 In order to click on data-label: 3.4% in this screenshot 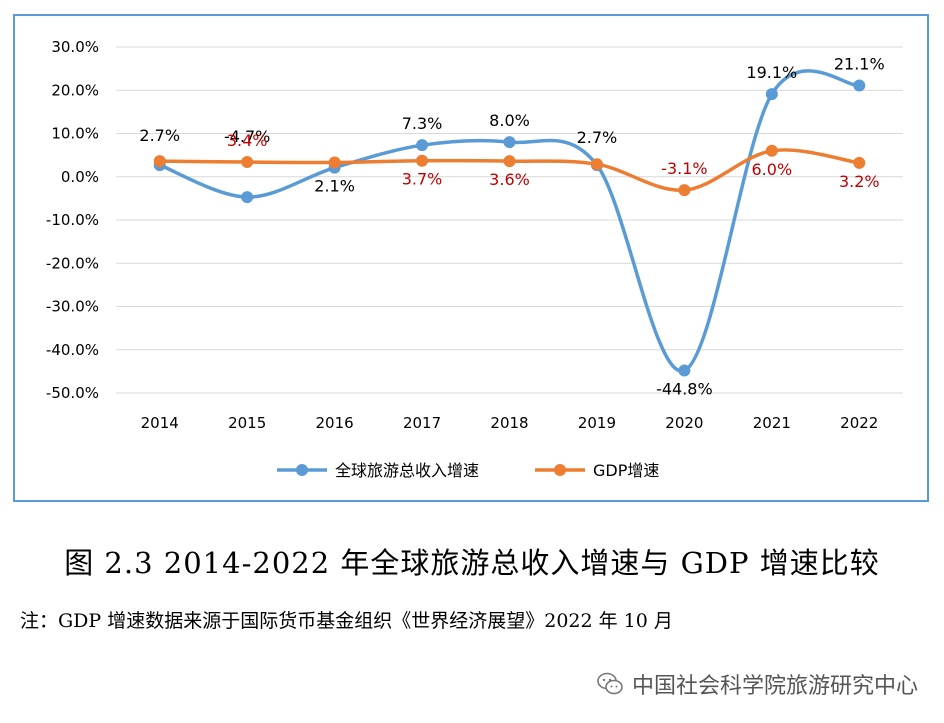, I will do `click(247, 140)`.